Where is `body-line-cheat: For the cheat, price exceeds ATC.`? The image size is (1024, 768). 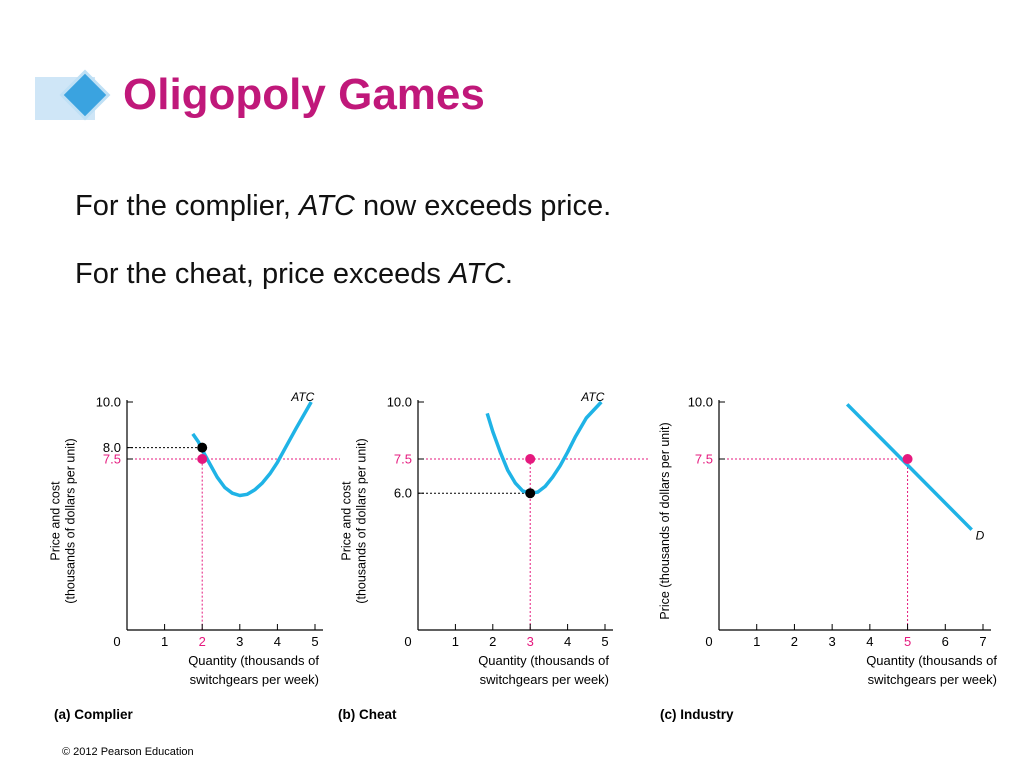 body-line-cheat: For the cheat, price exceeds ATC. is located at coordinates (294, 274).